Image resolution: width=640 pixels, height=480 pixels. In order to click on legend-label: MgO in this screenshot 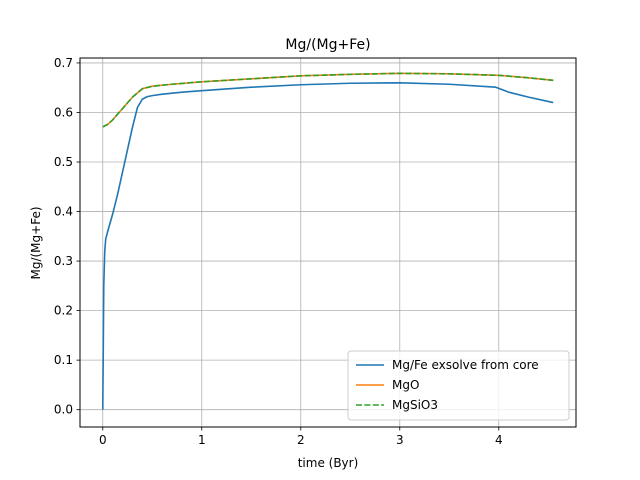, I will do `click(405, 385)`.